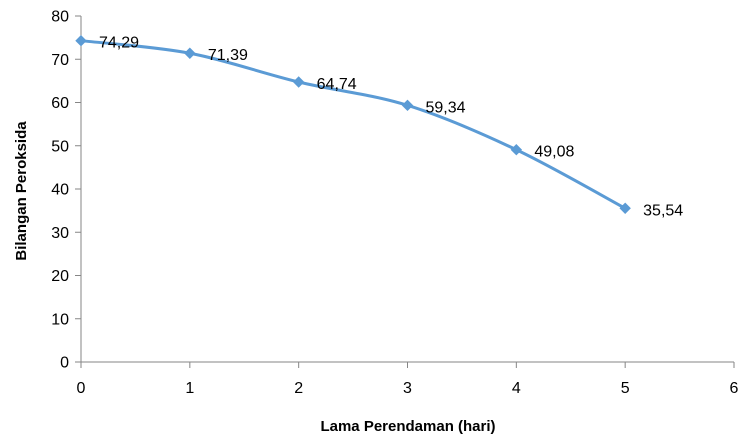  What do you see at coordinates (60, 60) in the screenshot?
I see `y-tick-label: 70` at bounding box center [60, 60].